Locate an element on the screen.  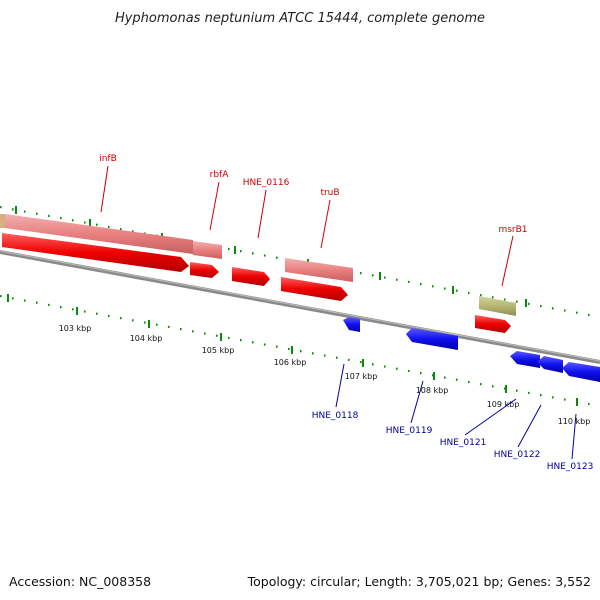
gene-label-HNE_0116: HNE_0116 is located at coordinates (266, 183).